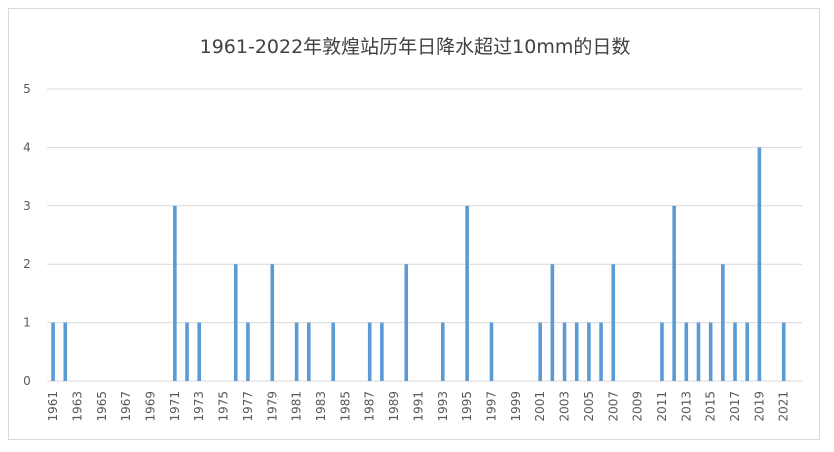 The width and height of the screenshot is (834, 452). What do you see at coordinates (199, 351) in the screenshot?
I see `bar-1973` at bounding box center [199, 351].